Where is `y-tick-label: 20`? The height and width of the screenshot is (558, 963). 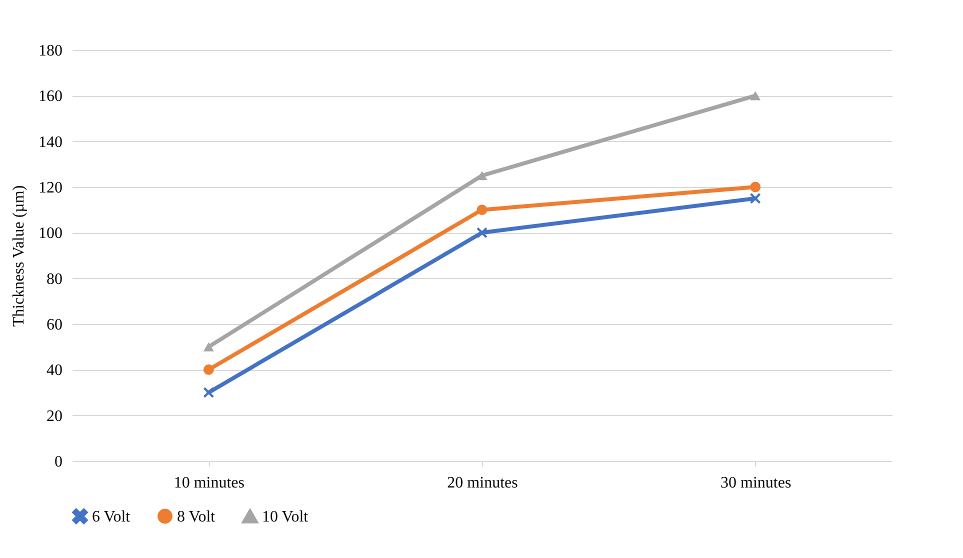 y-tick-label: 20 is located at coordinates (54, 416).